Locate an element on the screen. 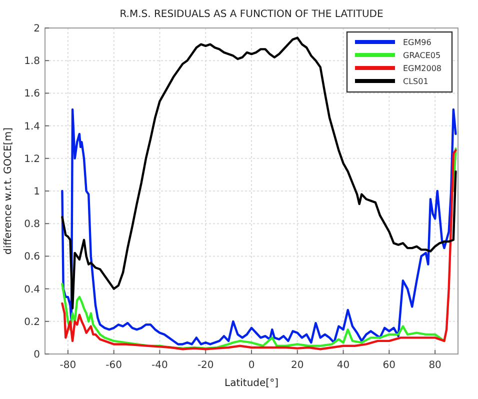  x-tick-label: -20 is located at coordinates (205, 365).